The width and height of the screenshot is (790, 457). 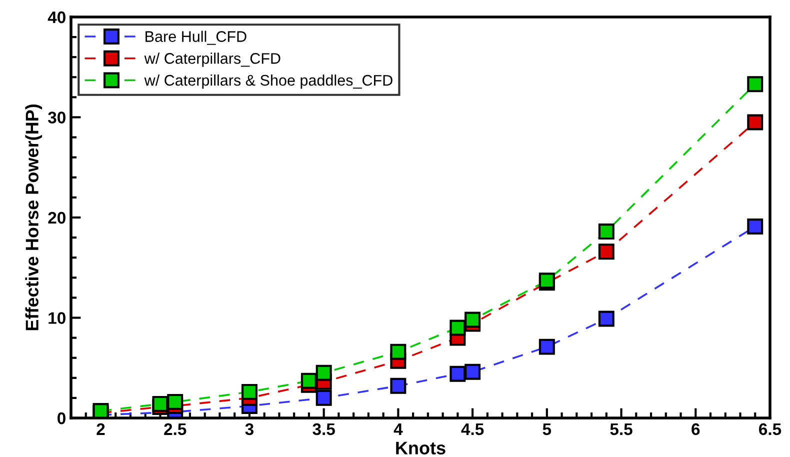 I want to click on x-tick-label: 6, so click(x=696, y=429).